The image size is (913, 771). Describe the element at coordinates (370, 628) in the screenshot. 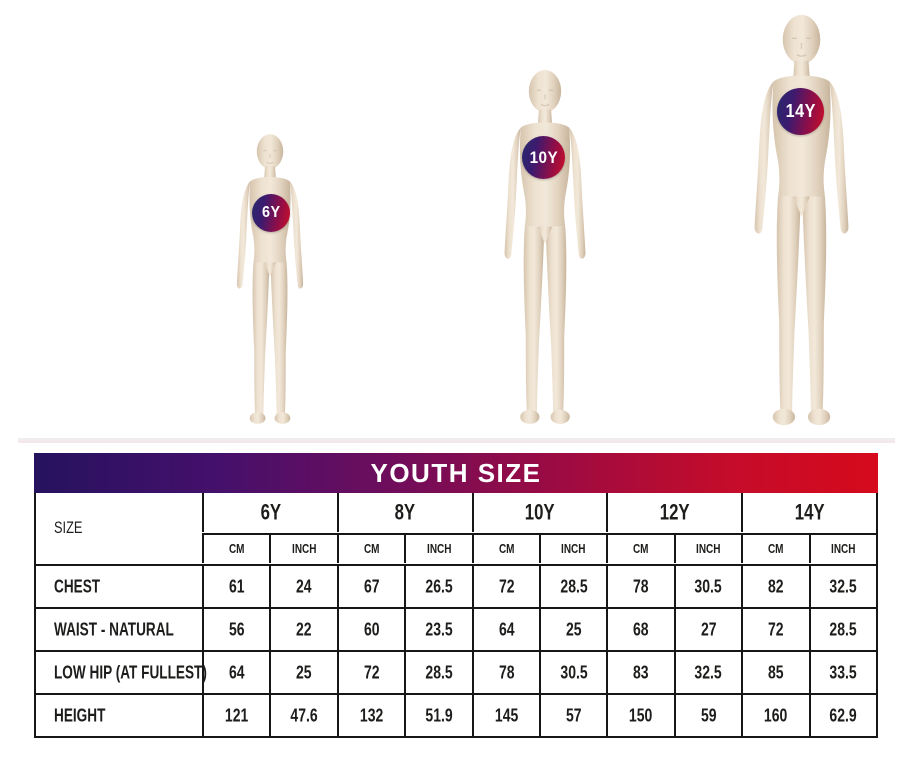

I see `table-cell: 60` at that location.